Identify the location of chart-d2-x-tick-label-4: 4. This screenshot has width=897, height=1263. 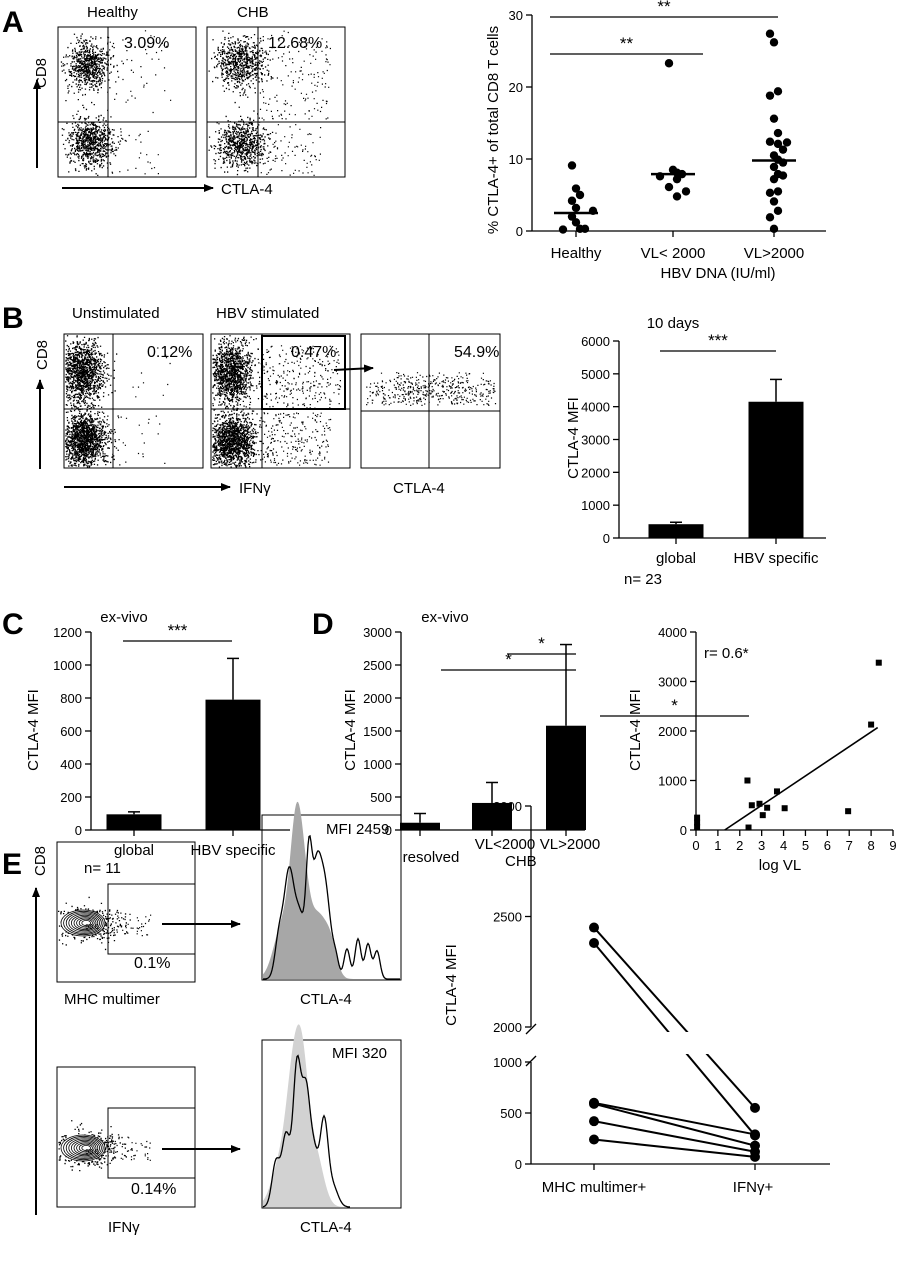
(783, 845).